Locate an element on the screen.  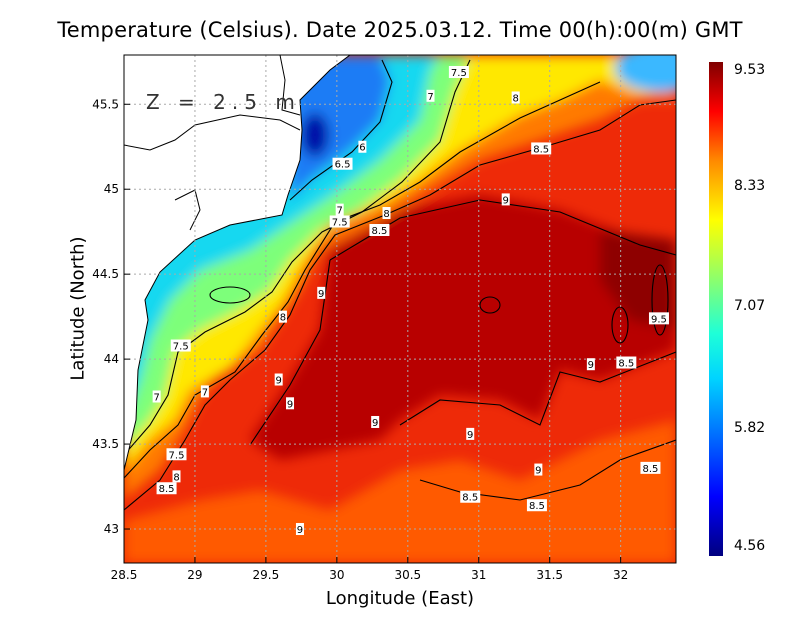
x-tick-label: 30 is located at coordinates (336, 575).